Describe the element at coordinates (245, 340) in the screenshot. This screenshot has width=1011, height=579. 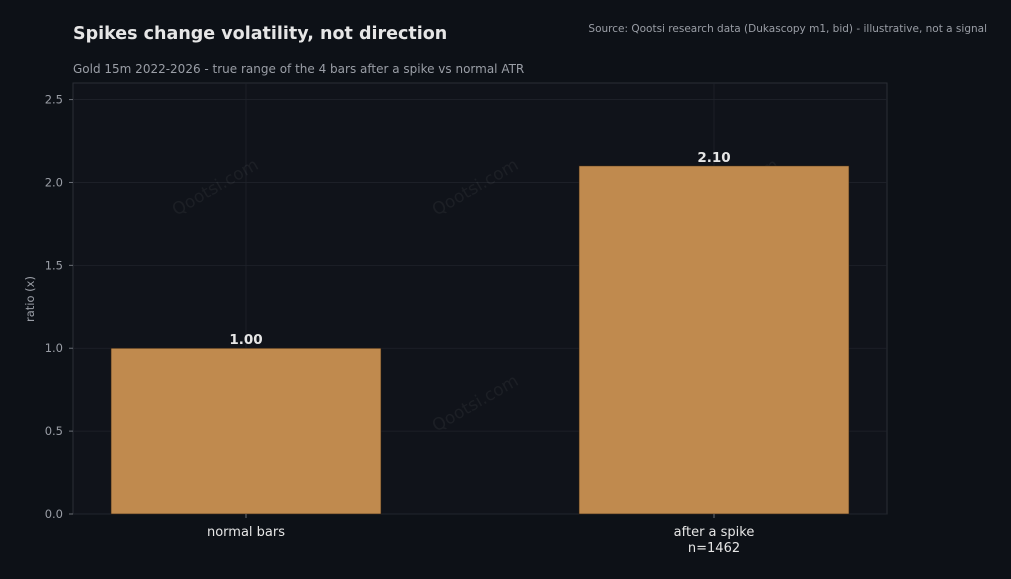
I see `bar-value-label: 1.00` at that location.